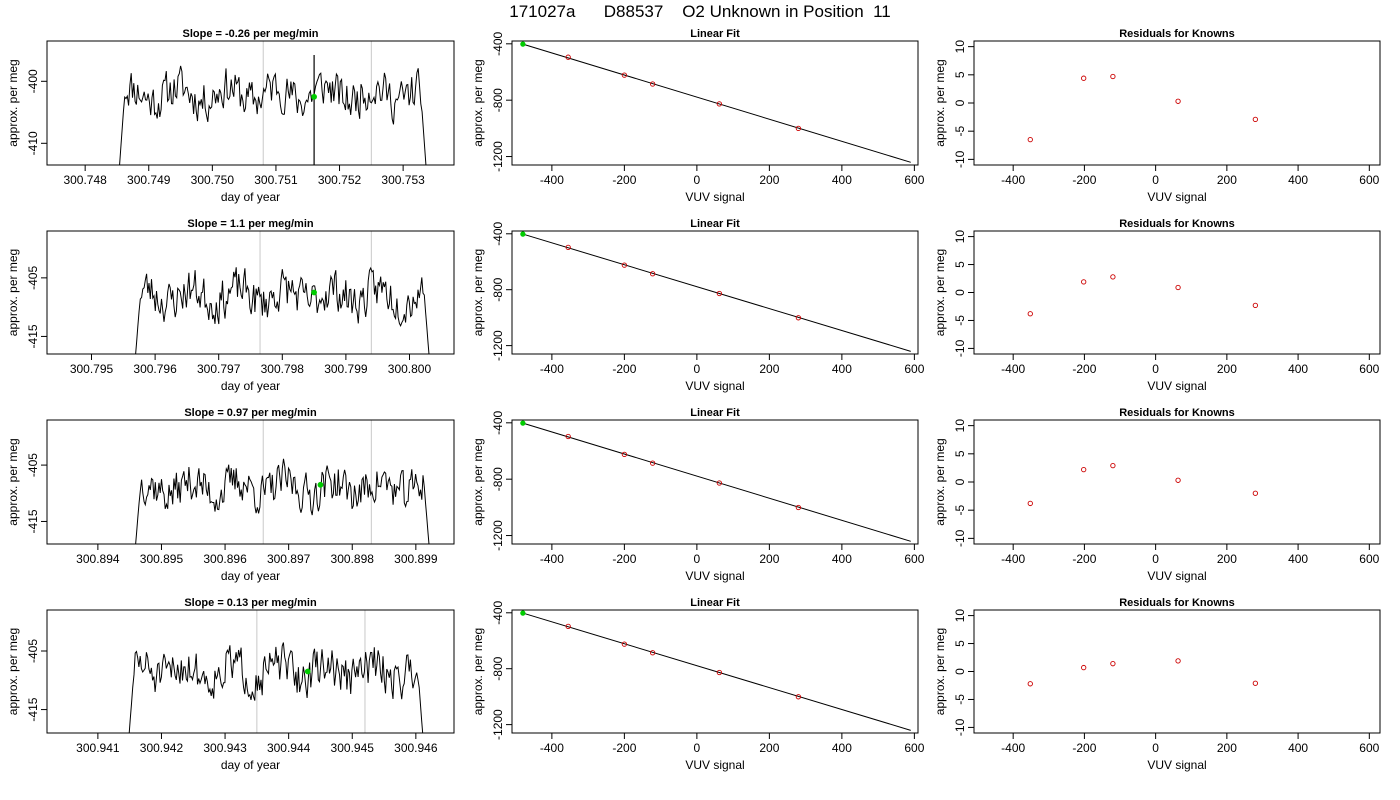 The image size is (1400, 800). What do you see at coordinates (250, 224) in the screenshot?
I see `panel-title: Slope = 1.1 per meg/min` at bounding box center [250, 224].